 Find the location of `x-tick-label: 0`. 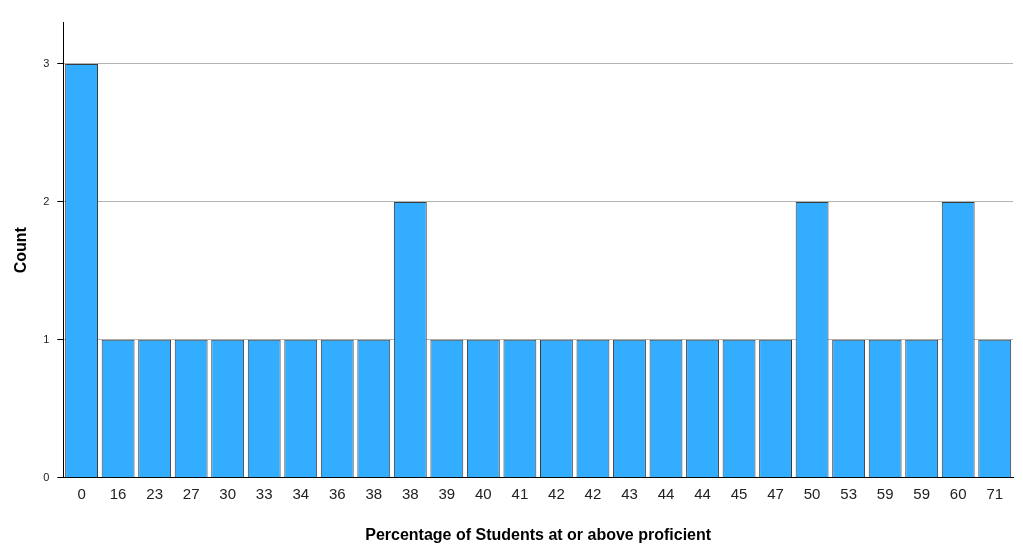

x-tick-label: 0 is located at coordinates (81, 493).